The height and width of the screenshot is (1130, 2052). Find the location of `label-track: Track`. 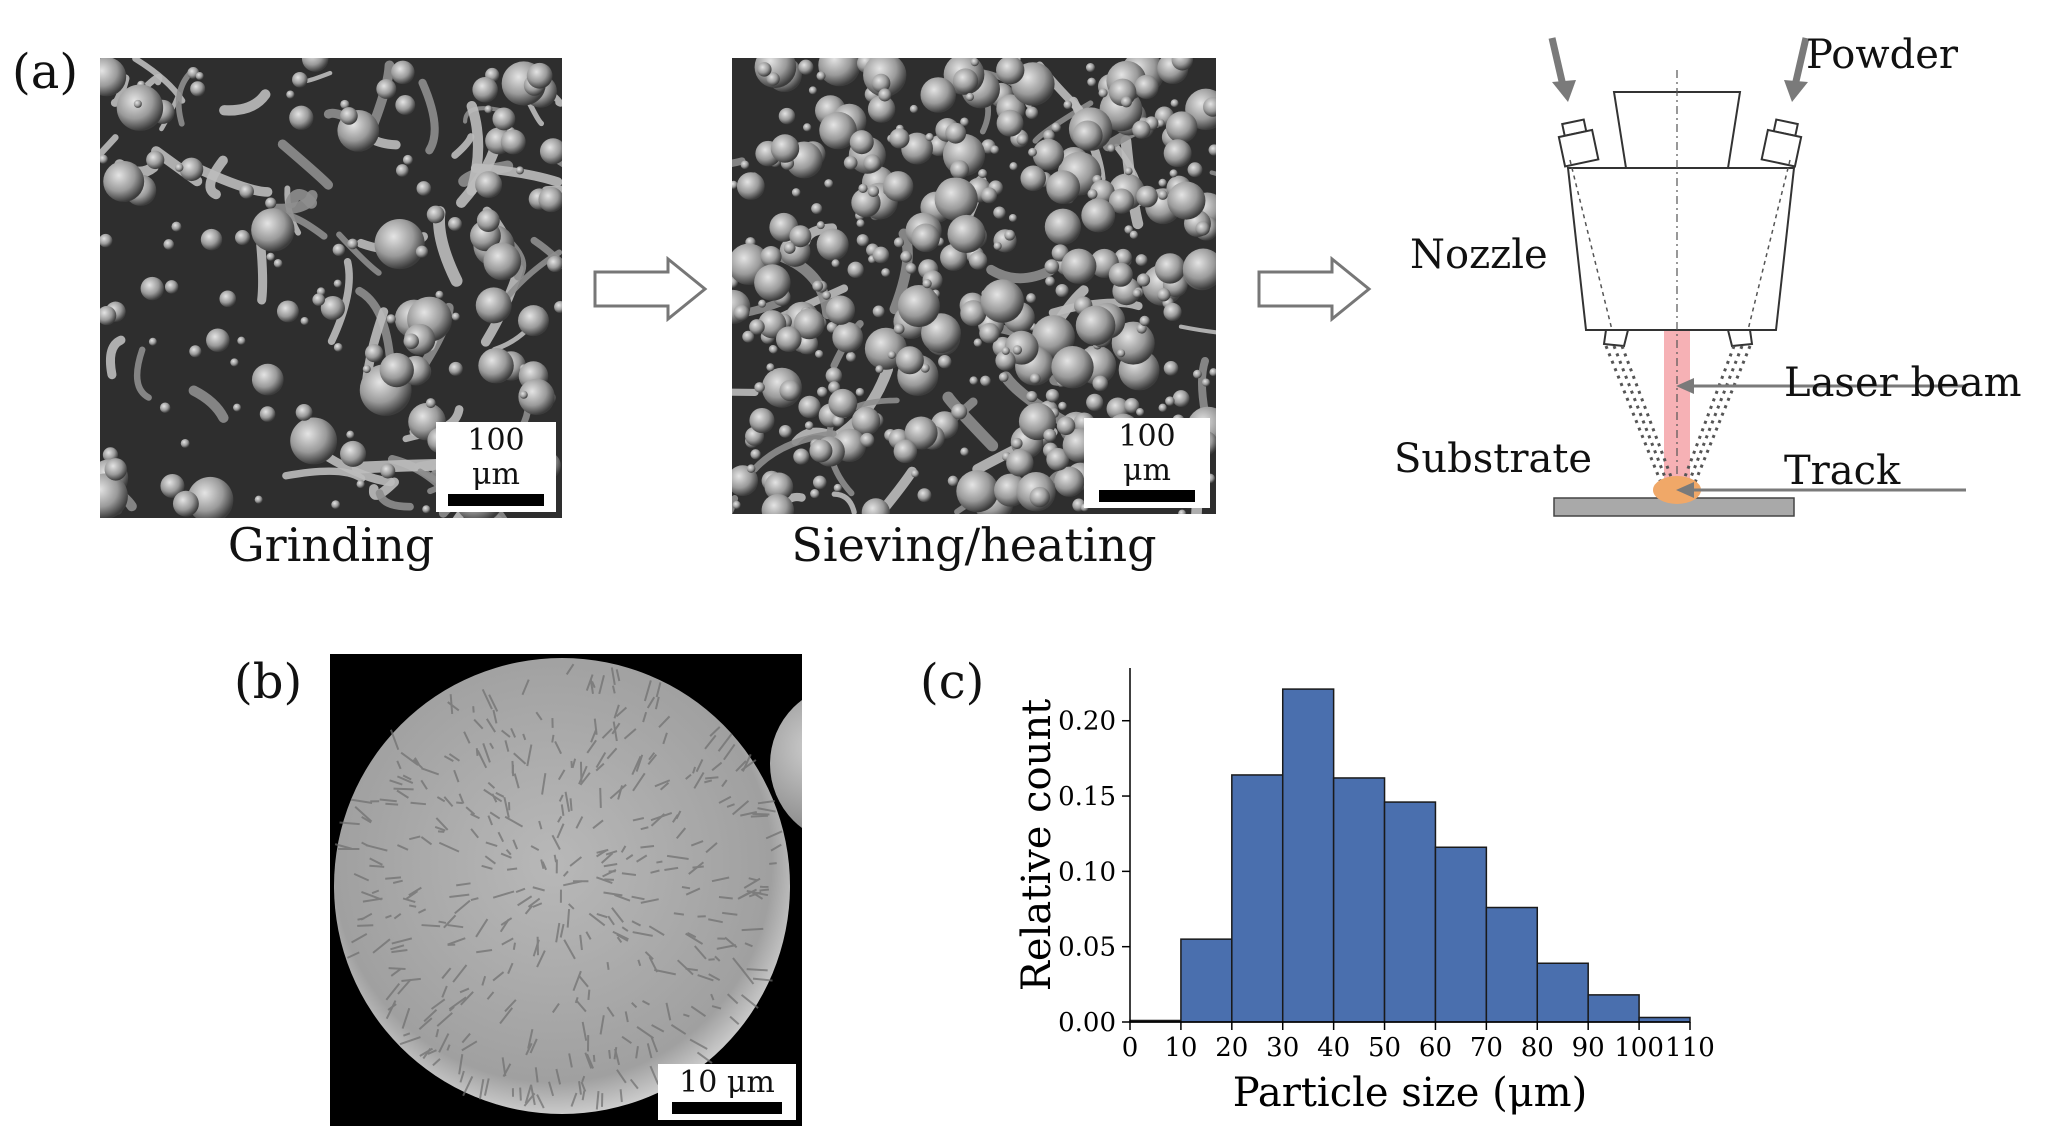

label-track: Track is located at coordinates (1842, 471).